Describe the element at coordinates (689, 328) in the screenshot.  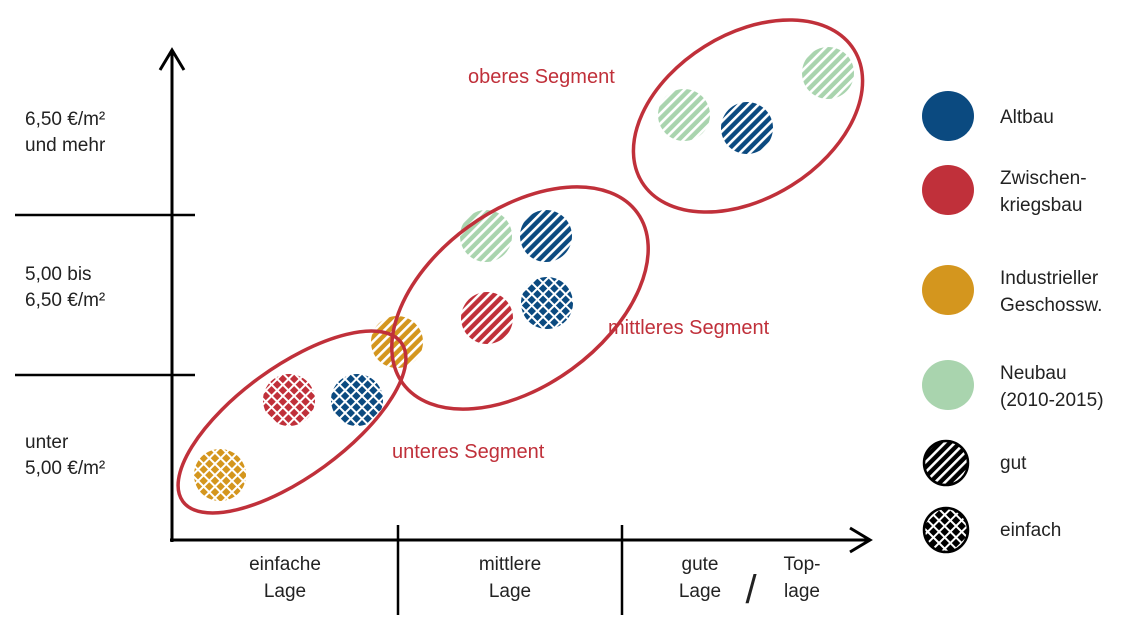
I see `segment-label: mittleres Segment` at that location.